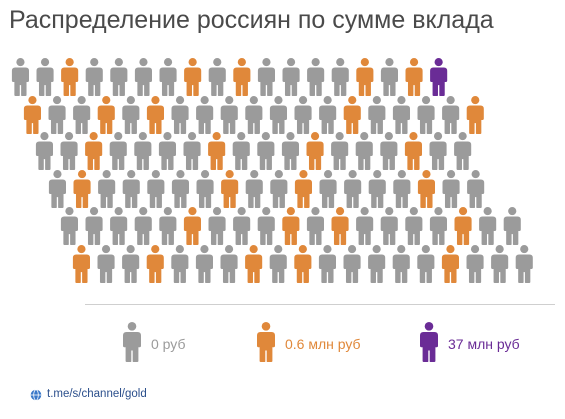 The image size is (565, 419). I want to click on legend-item-rich: 37 млн руб, so click(483, 342).